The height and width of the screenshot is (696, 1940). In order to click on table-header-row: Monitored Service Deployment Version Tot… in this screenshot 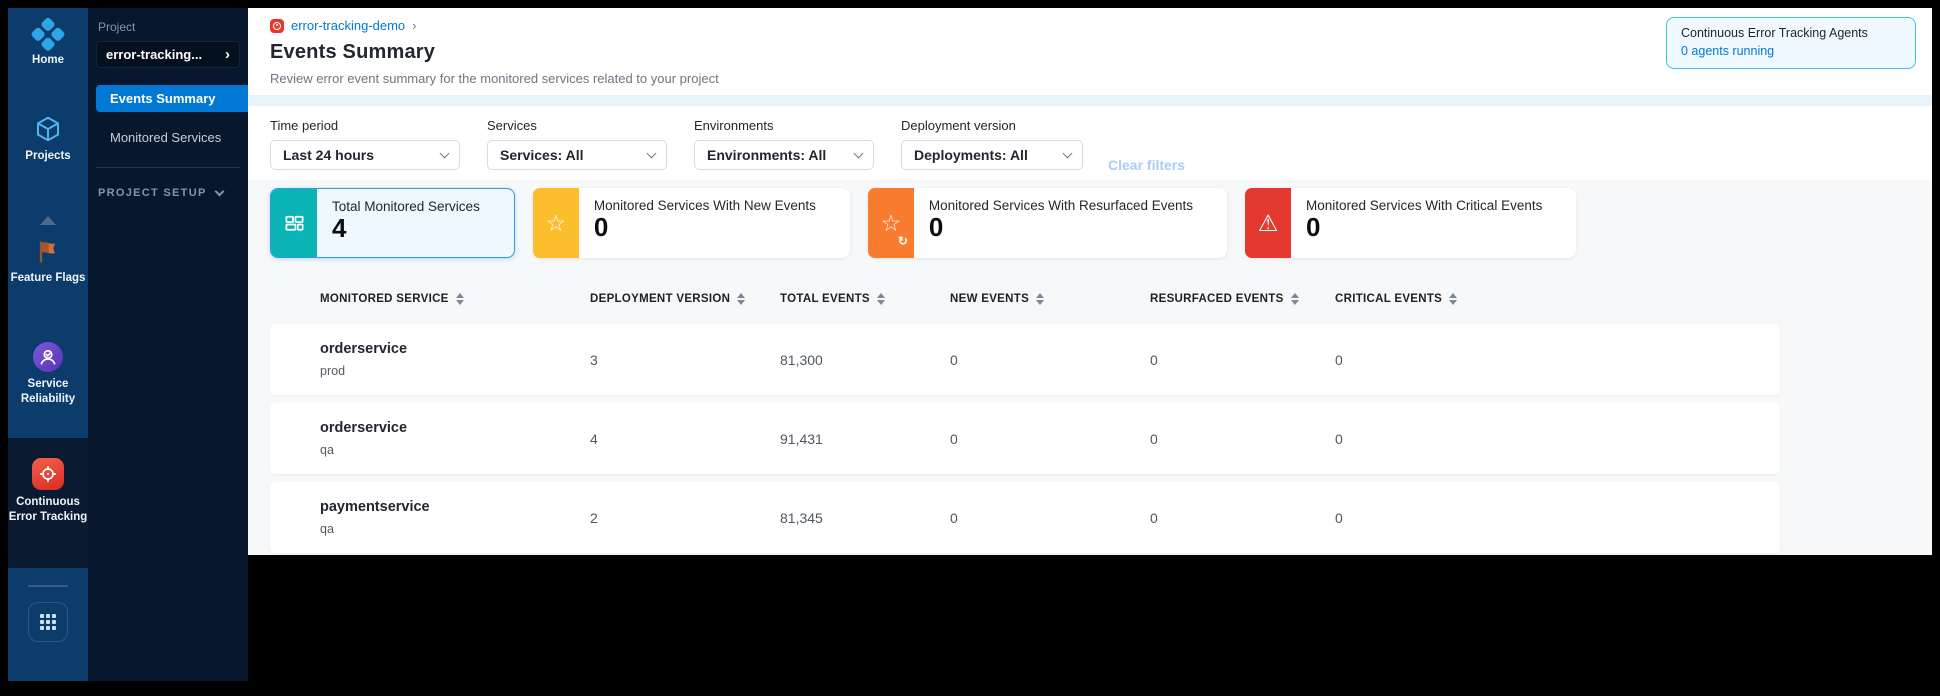, I will do `click(1025, 299)`.